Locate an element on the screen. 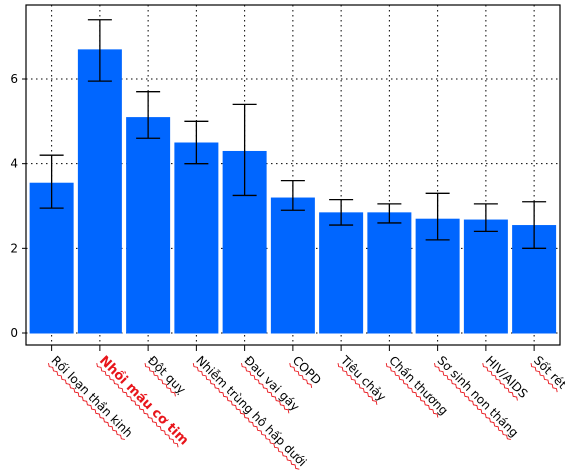 The height and width of the screenshot is (473, 565). x-tick-label-group: Sơ sinh non tháng is located at coordinates (477, 397).